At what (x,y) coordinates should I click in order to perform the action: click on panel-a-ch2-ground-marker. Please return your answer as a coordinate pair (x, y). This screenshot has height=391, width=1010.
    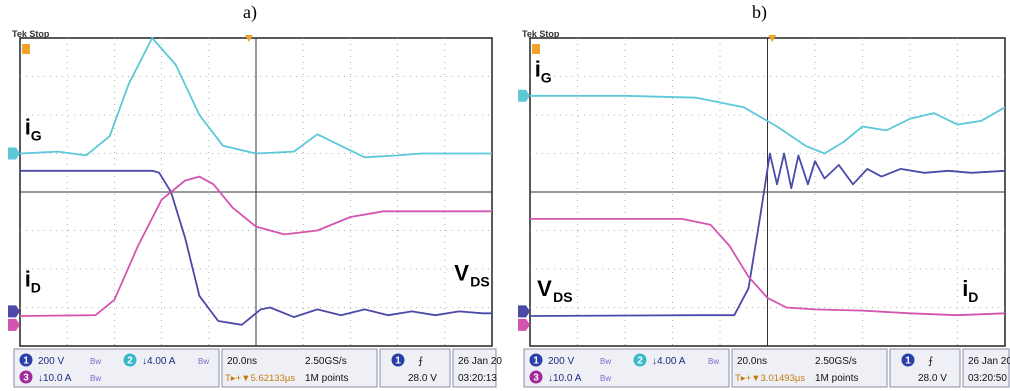
    Looking at the image, I should click on (14, 153).